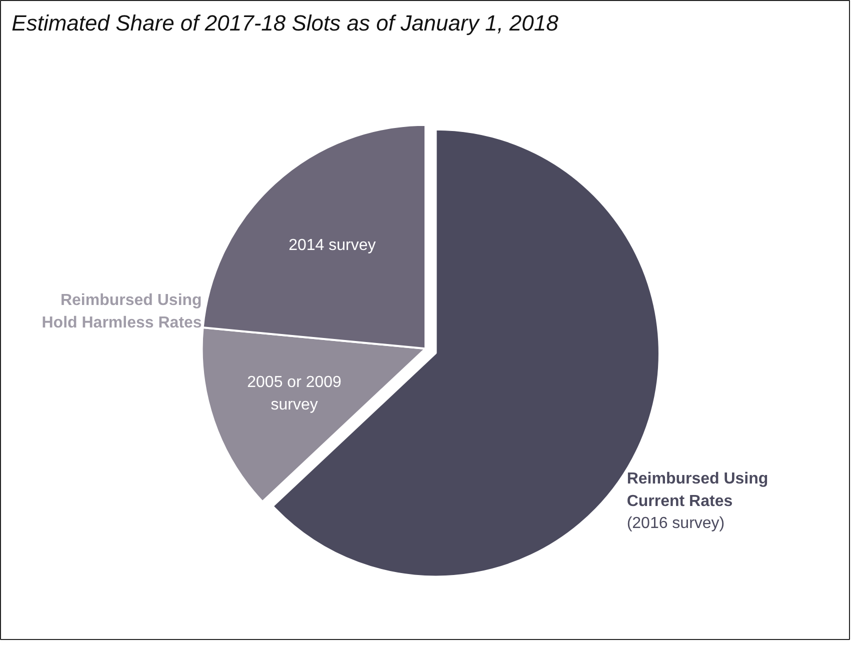  What do you see at coordinates (332, 245) in the screenshot?
I see `slice-label: 2014 survey` at bounding box center [332, 245].